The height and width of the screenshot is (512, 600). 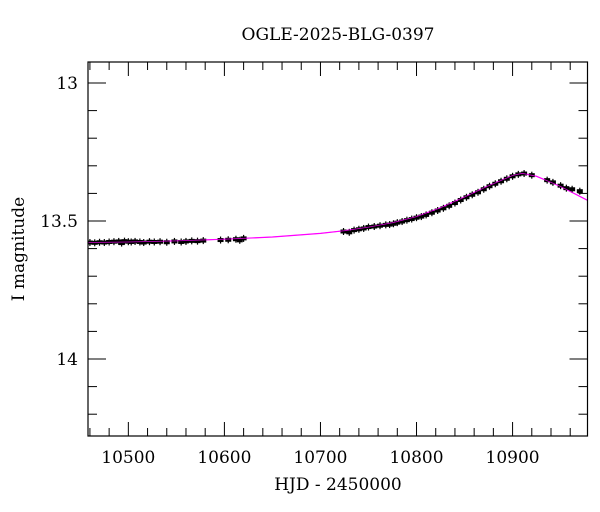 I want to click on y-axis-label: I magnitude, so click(x=19, y=249).